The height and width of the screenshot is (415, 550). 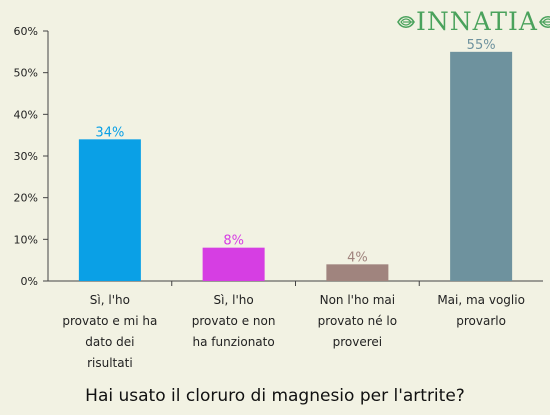 I want to click on x-category-label: Non l'ho mai provato né lo proverei, so click(x=357, y=321).